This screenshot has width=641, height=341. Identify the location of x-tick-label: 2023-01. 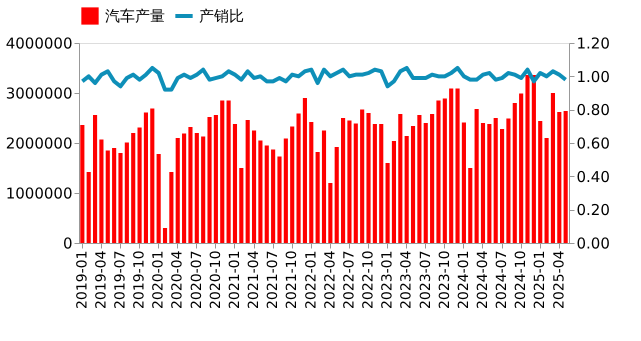
(388, 279).